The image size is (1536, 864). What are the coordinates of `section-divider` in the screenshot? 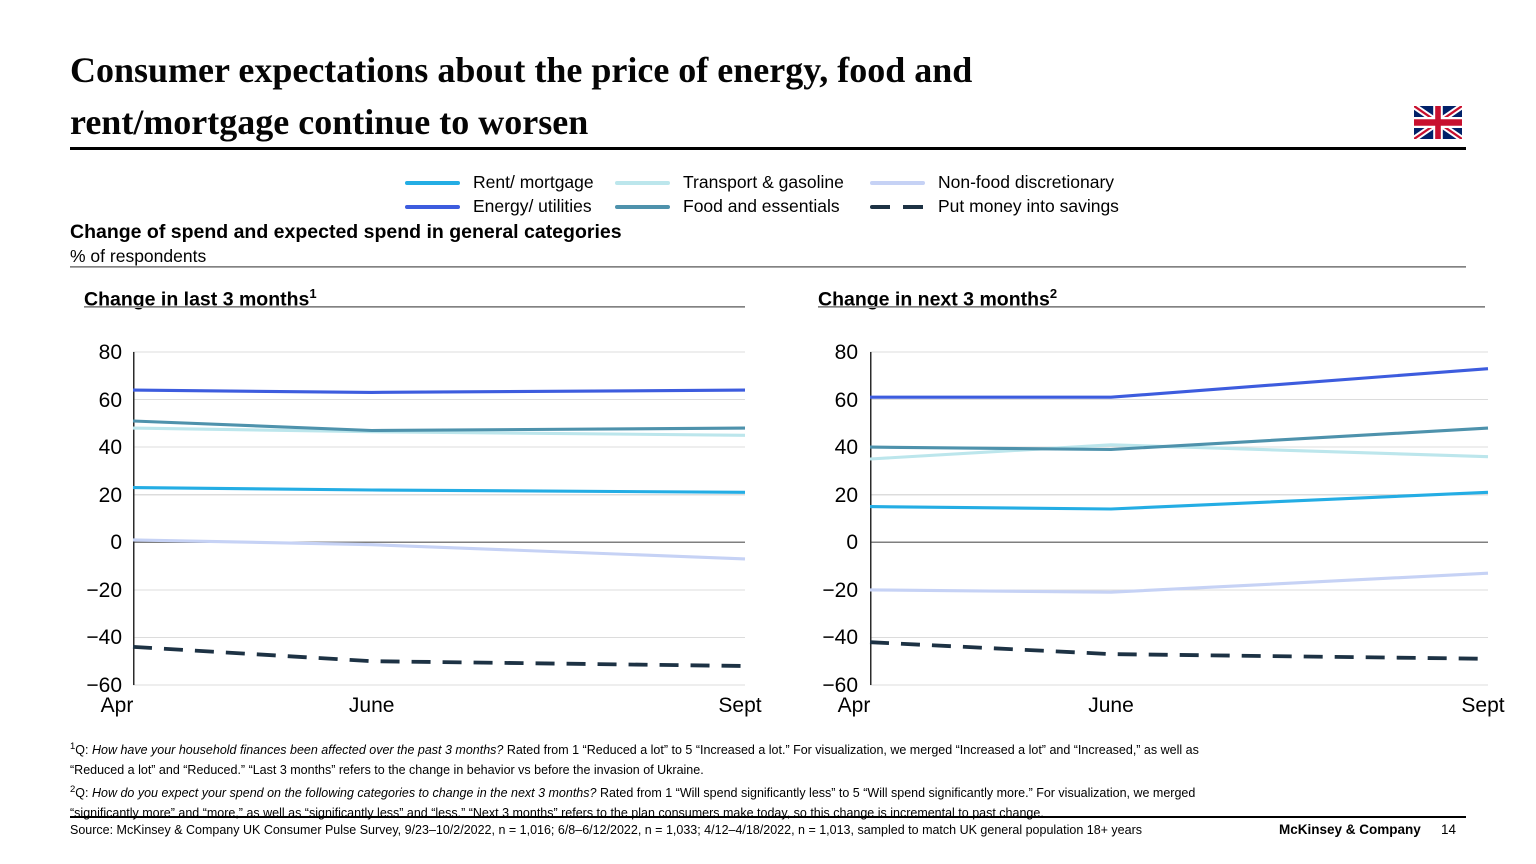 It's located at (768, 267).